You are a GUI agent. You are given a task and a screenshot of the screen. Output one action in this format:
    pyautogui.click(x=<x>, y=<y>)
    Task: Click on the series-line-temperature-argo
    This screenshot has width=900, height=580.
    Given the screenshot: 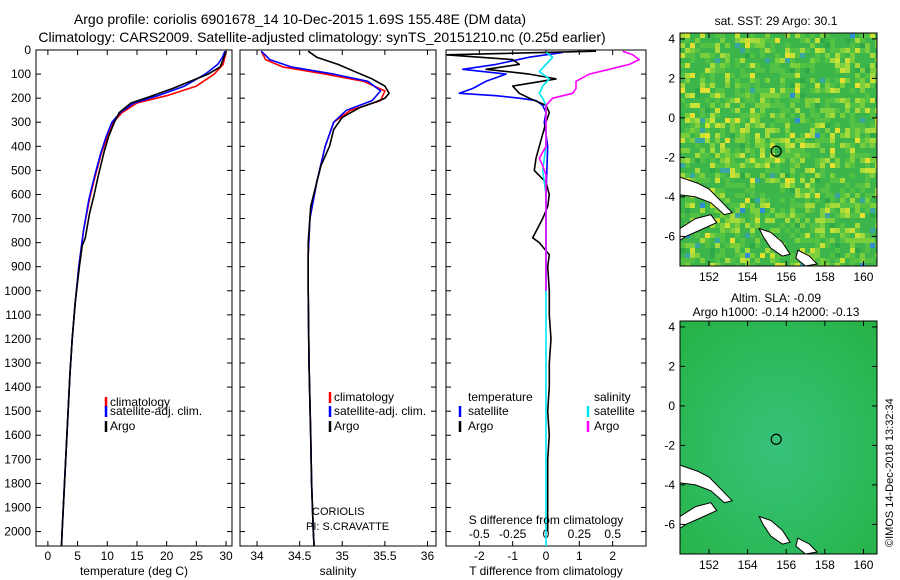 What is the action you would take?
    pyautogui.click(x=521, y=291)
    